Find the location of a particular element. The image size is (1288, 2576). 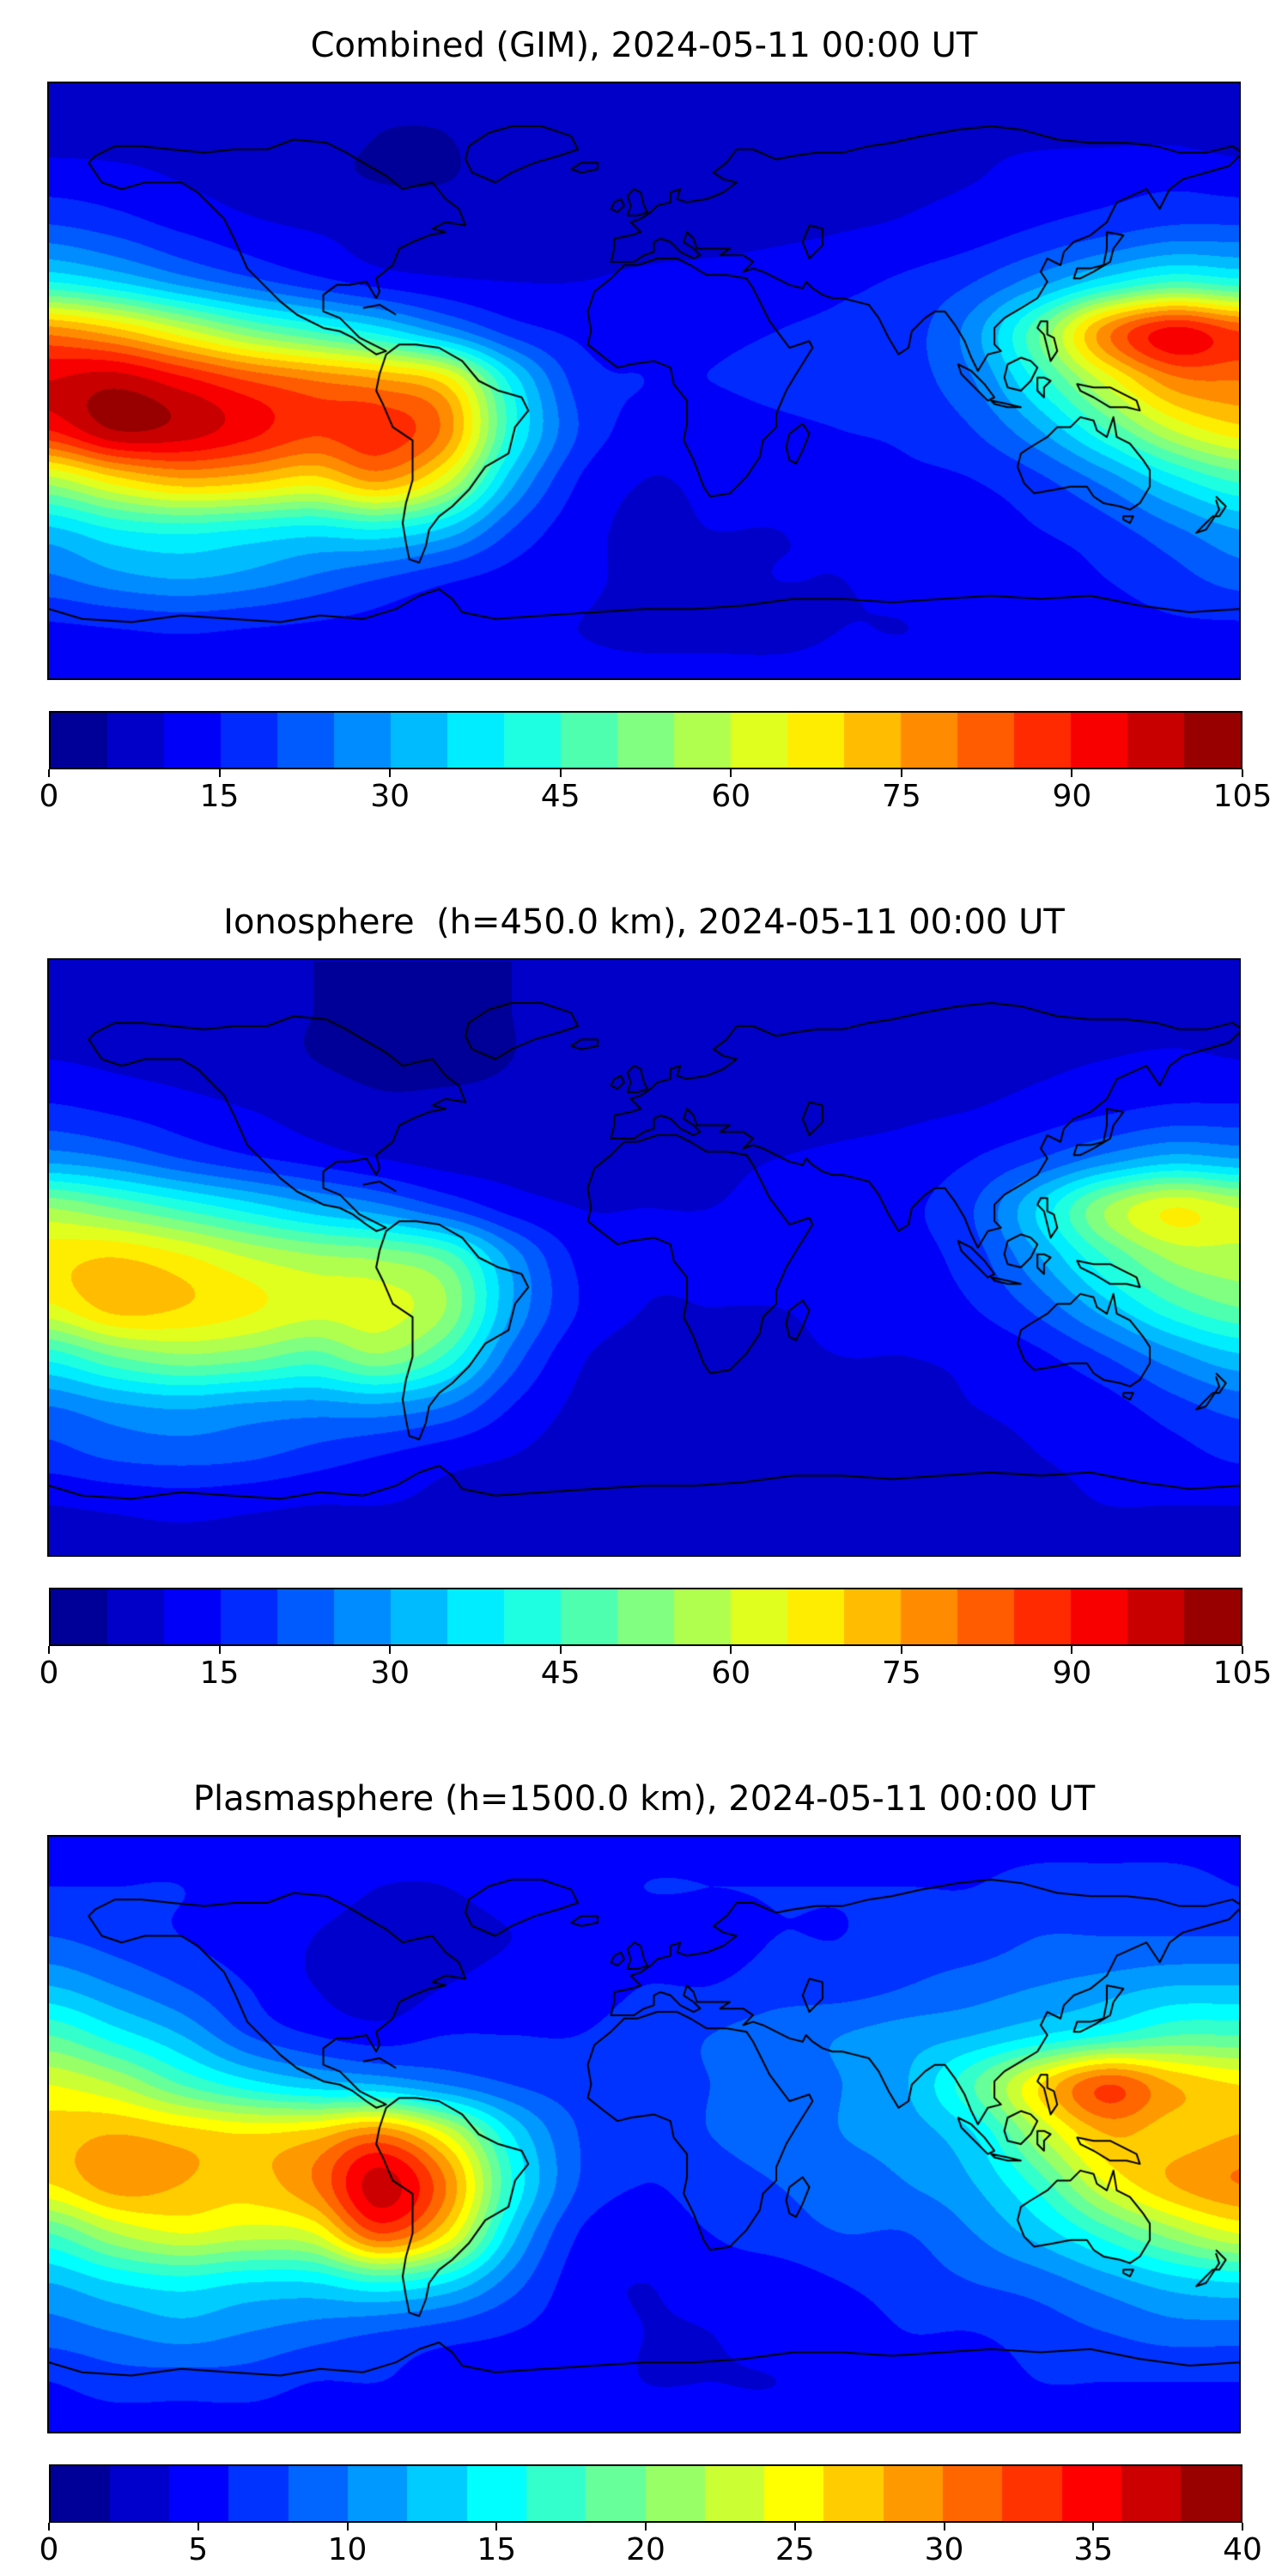

colorbar-ticks-combined: 0 15 30 45 60 75 90 105 is located at coordinates (655, 793).